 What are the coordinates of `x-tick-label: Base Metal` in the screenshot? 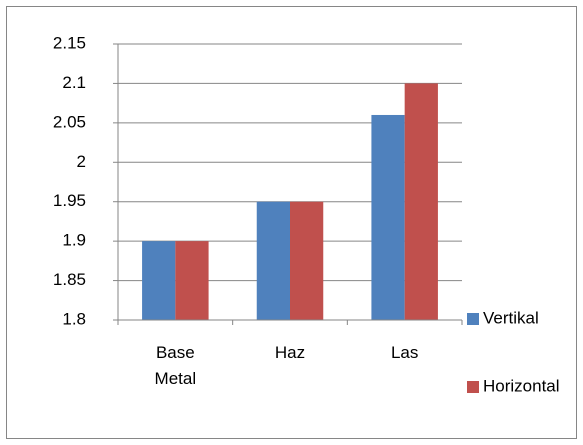 It's located at (175, 365).